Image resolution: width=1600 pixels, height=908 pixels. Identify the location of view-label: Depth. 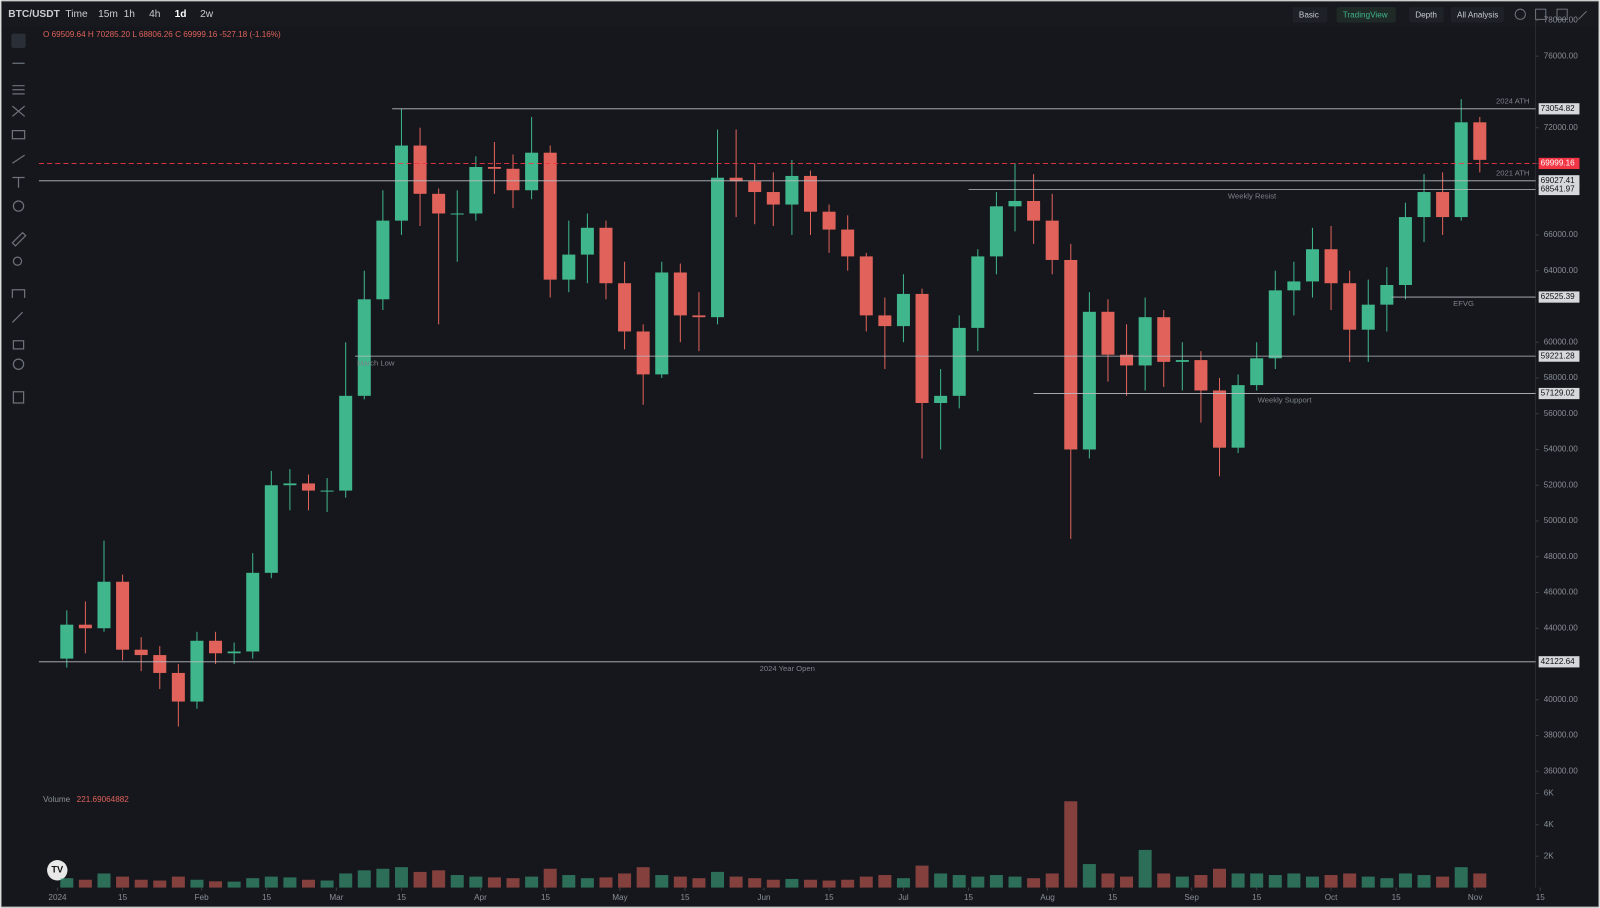
(1426, 14).